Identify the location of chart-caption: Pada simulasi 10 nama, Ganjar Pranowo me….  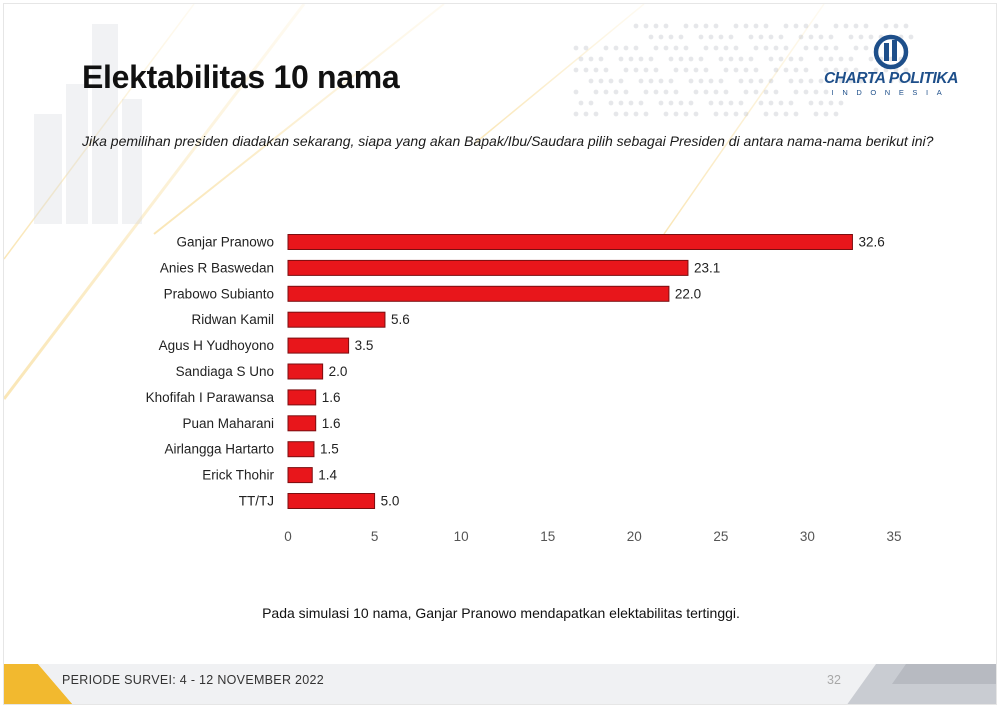
(501, 613).